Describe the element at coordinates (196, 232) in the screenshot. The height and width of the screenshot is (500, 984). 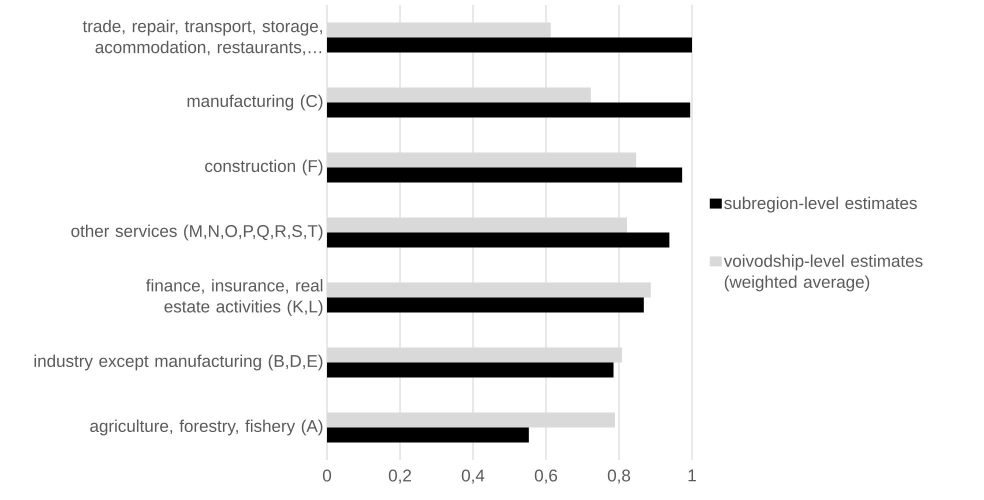
I see `y-tick-label: other services (M,N,O,P,Q,R,S,T)` at that location.